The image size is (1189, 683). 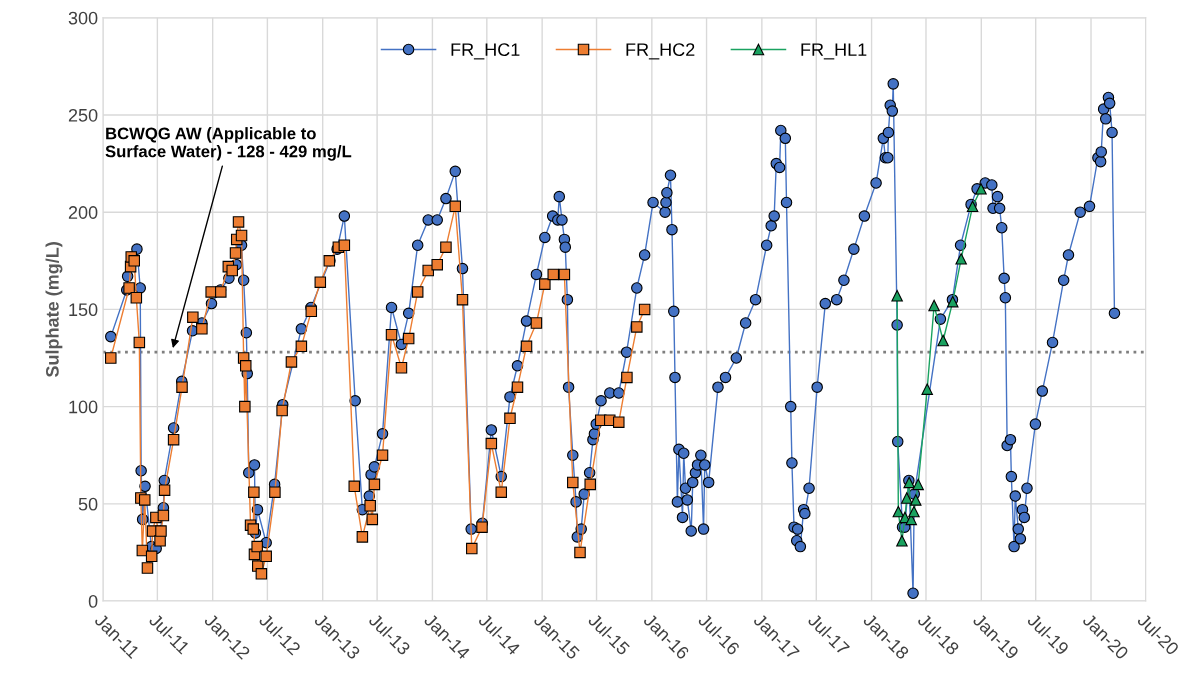 I want to click on annotation: BCWQG AW (Applicable to Surface Water) - 128 - 429 mg/L, so click(x=228, y=144).